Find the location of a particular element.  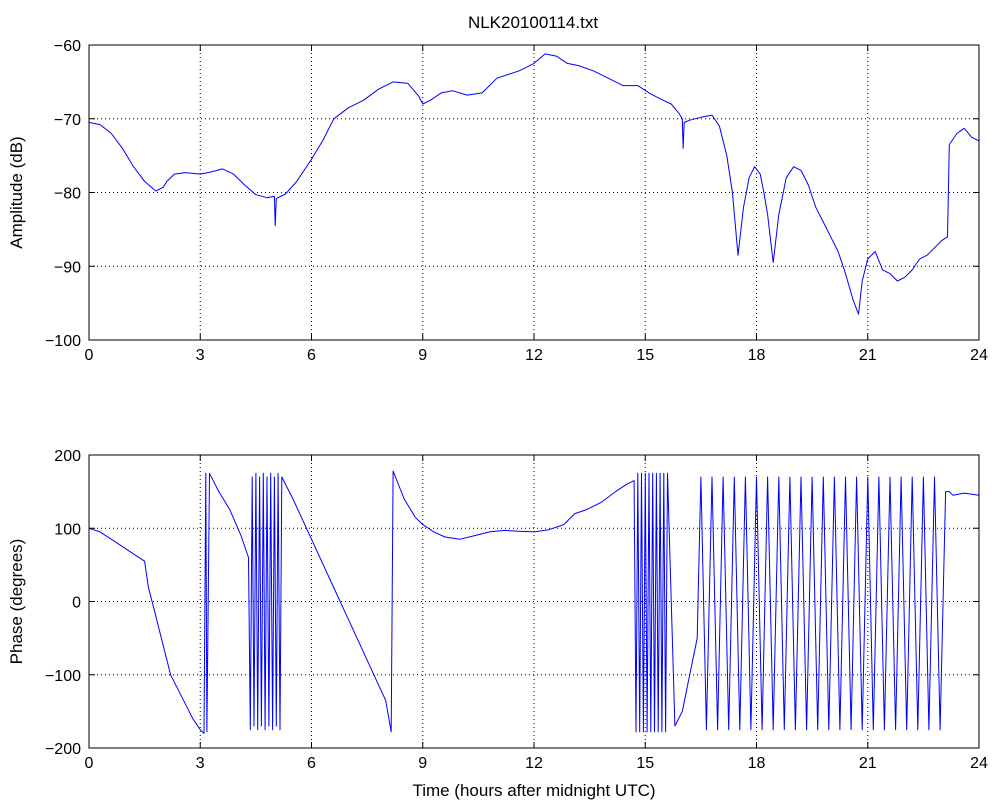

phase-y-axis-label: Phase (degrees) is located at coordinates (16, 602).